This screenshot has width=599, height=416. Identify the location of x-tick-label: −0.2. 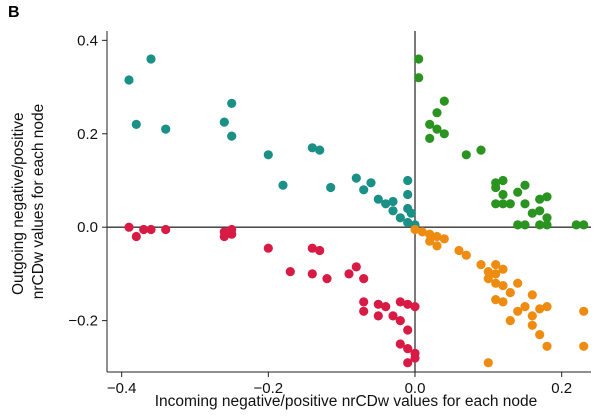
(269, 388).